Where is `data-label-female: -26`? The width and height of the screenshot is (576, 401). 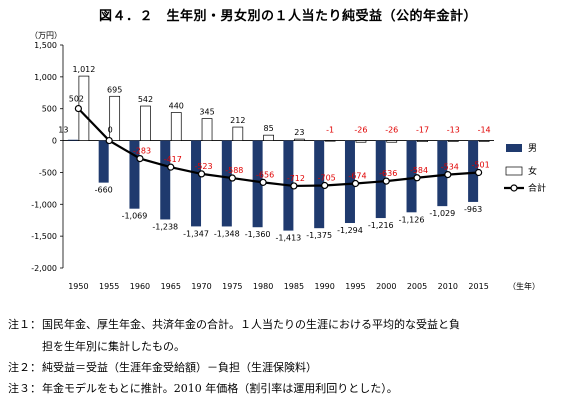 data-label-female: -26 is located at coordinates (360, 130).